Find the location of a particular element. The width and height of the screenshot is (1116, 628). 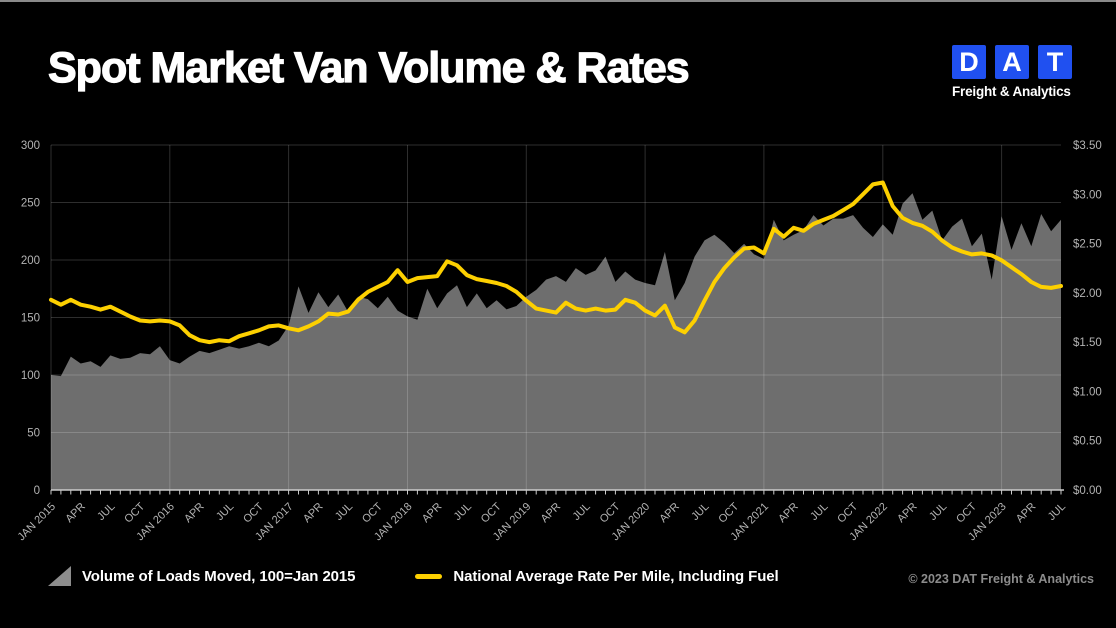

svg-text: 50 is located at coordinates (33, 434).